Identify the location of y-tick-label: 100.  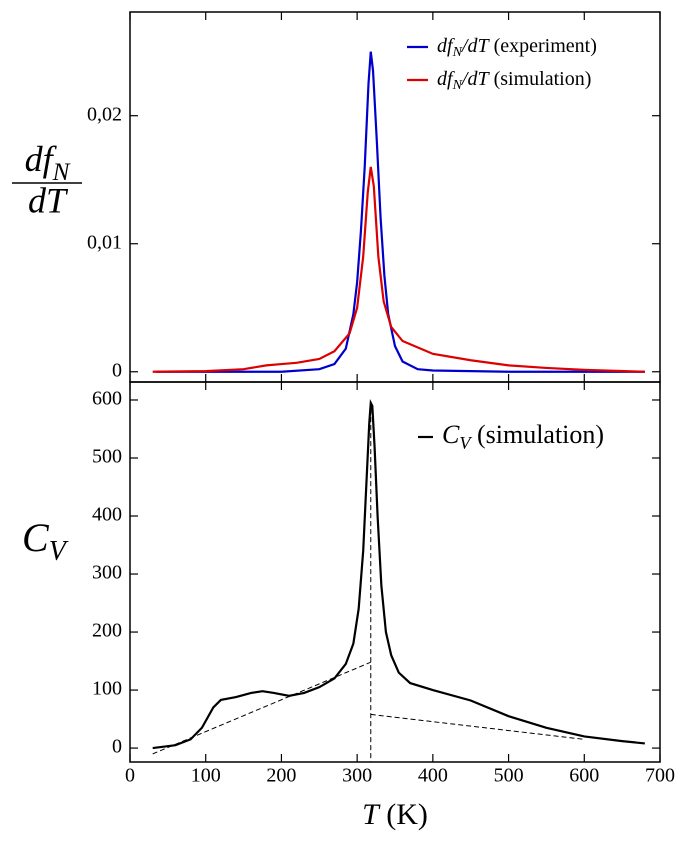
(107, 689).